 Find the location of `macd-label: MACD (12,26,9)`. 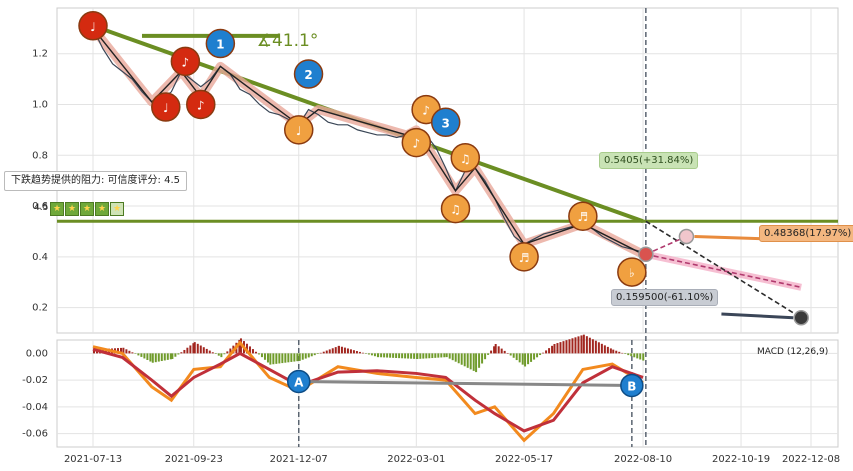

macd-label: MACD (12,26,9) is located at coordinates (793, 352).